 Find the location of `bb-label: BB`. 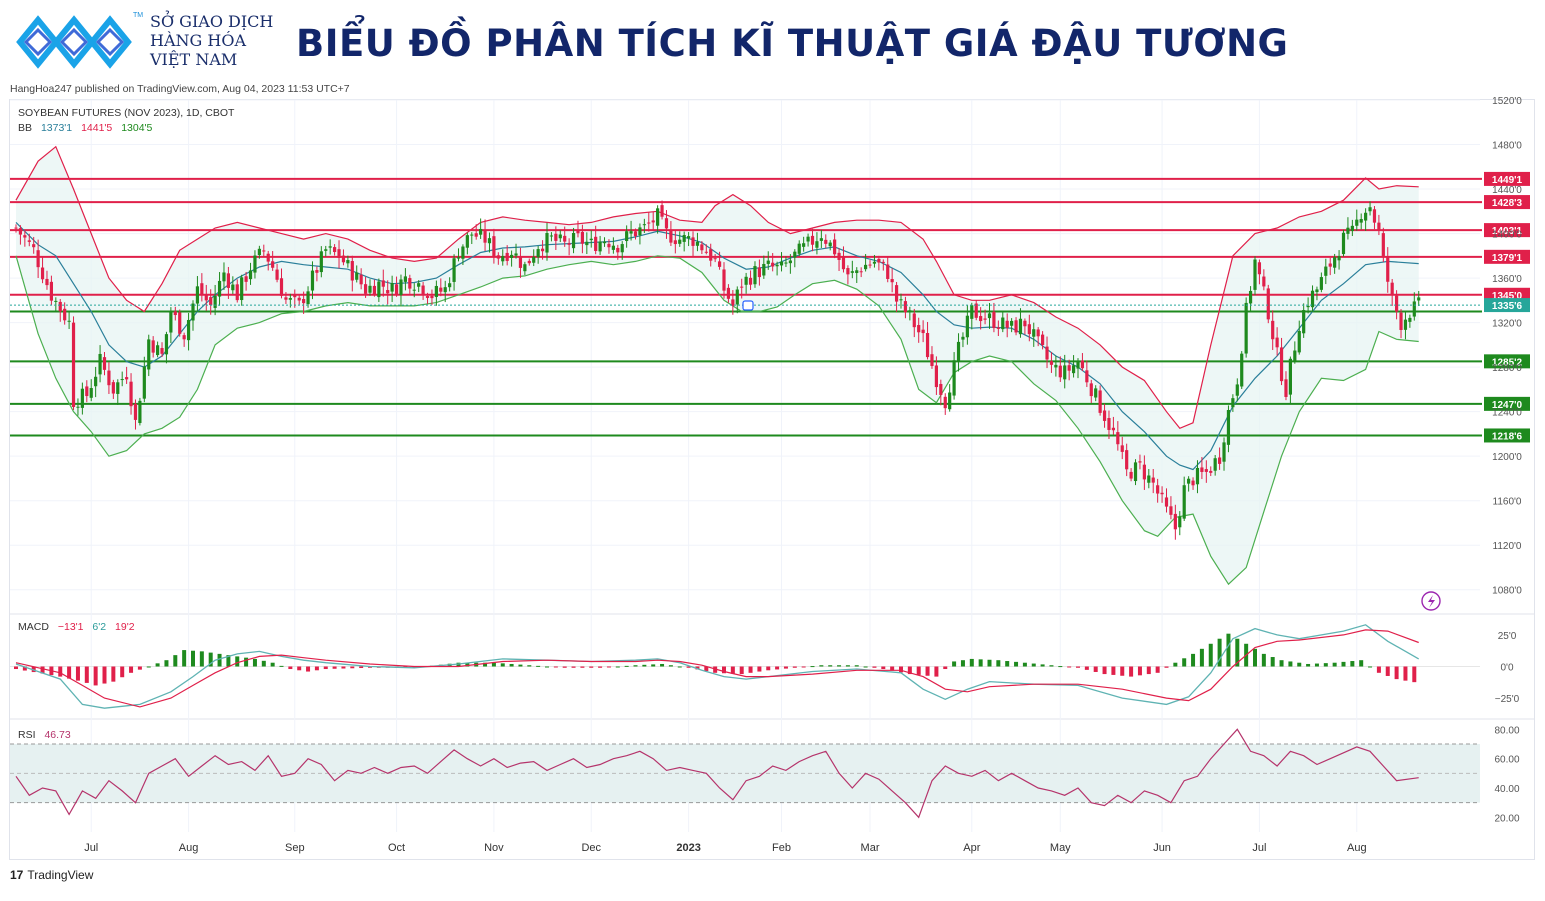

bb-label: BB is located at coordinates (25, 128).